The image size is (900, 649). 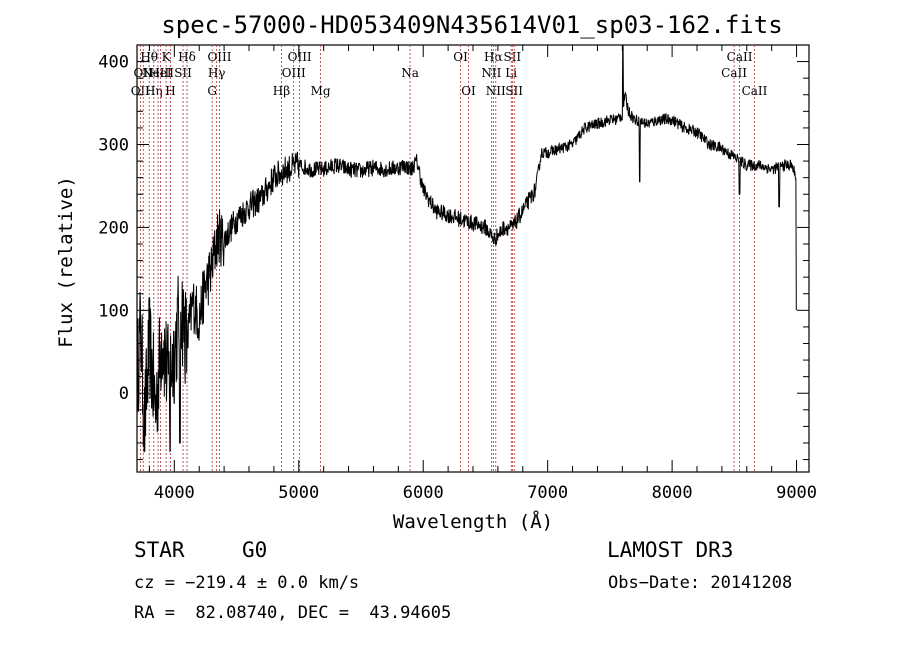 I want to click on line-label-15: OIII, so click(x=300, y=57).